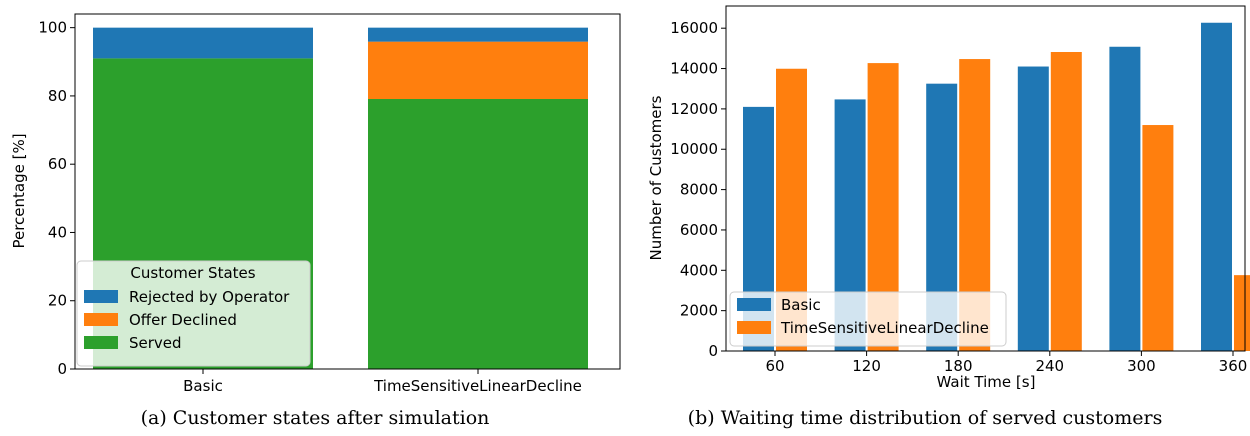 Image resolution: width=1250 pixels, height=436 pixels. I want to click on y-tick-label: 10000, so click(694, 149).